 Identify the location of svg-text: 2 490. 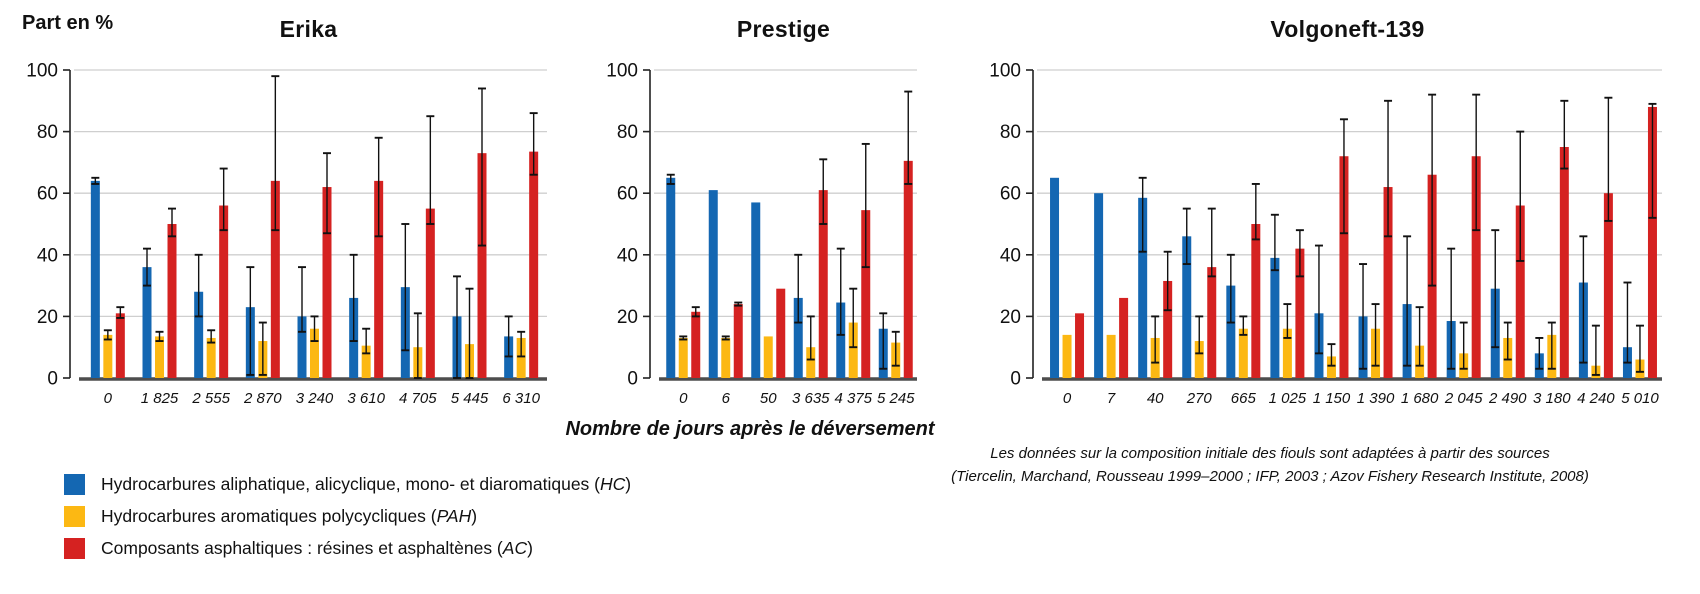
(1507, 398).